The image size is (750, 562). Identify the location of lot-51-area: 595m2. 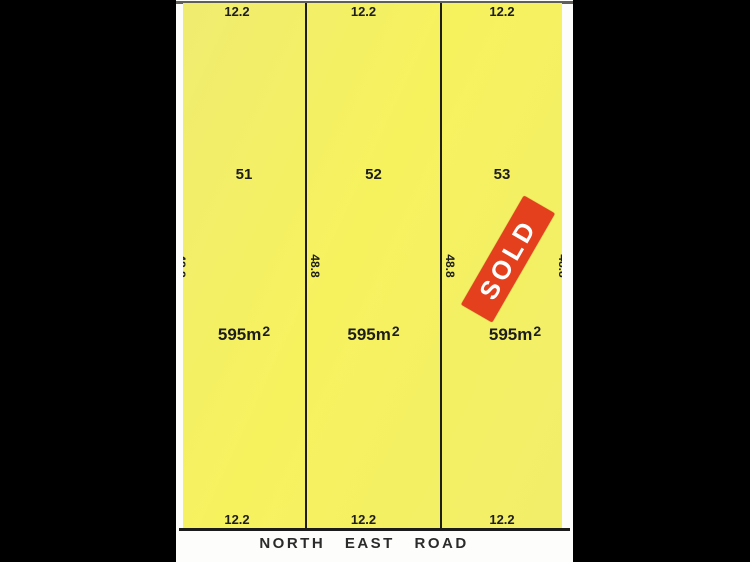
(244, 334).